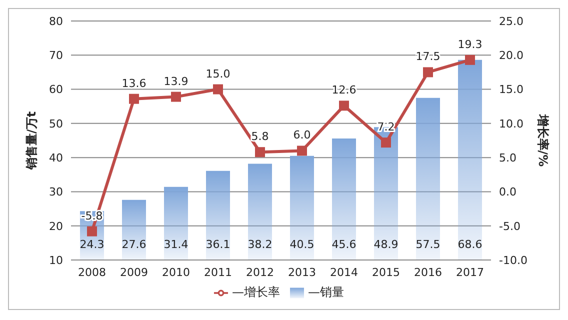 The height and width of the screenshot is (320, 568). What do you see at coordinates (326, 292) in the screenshot?
I see `legend-label: —销量` at bounding box center [326, 292].